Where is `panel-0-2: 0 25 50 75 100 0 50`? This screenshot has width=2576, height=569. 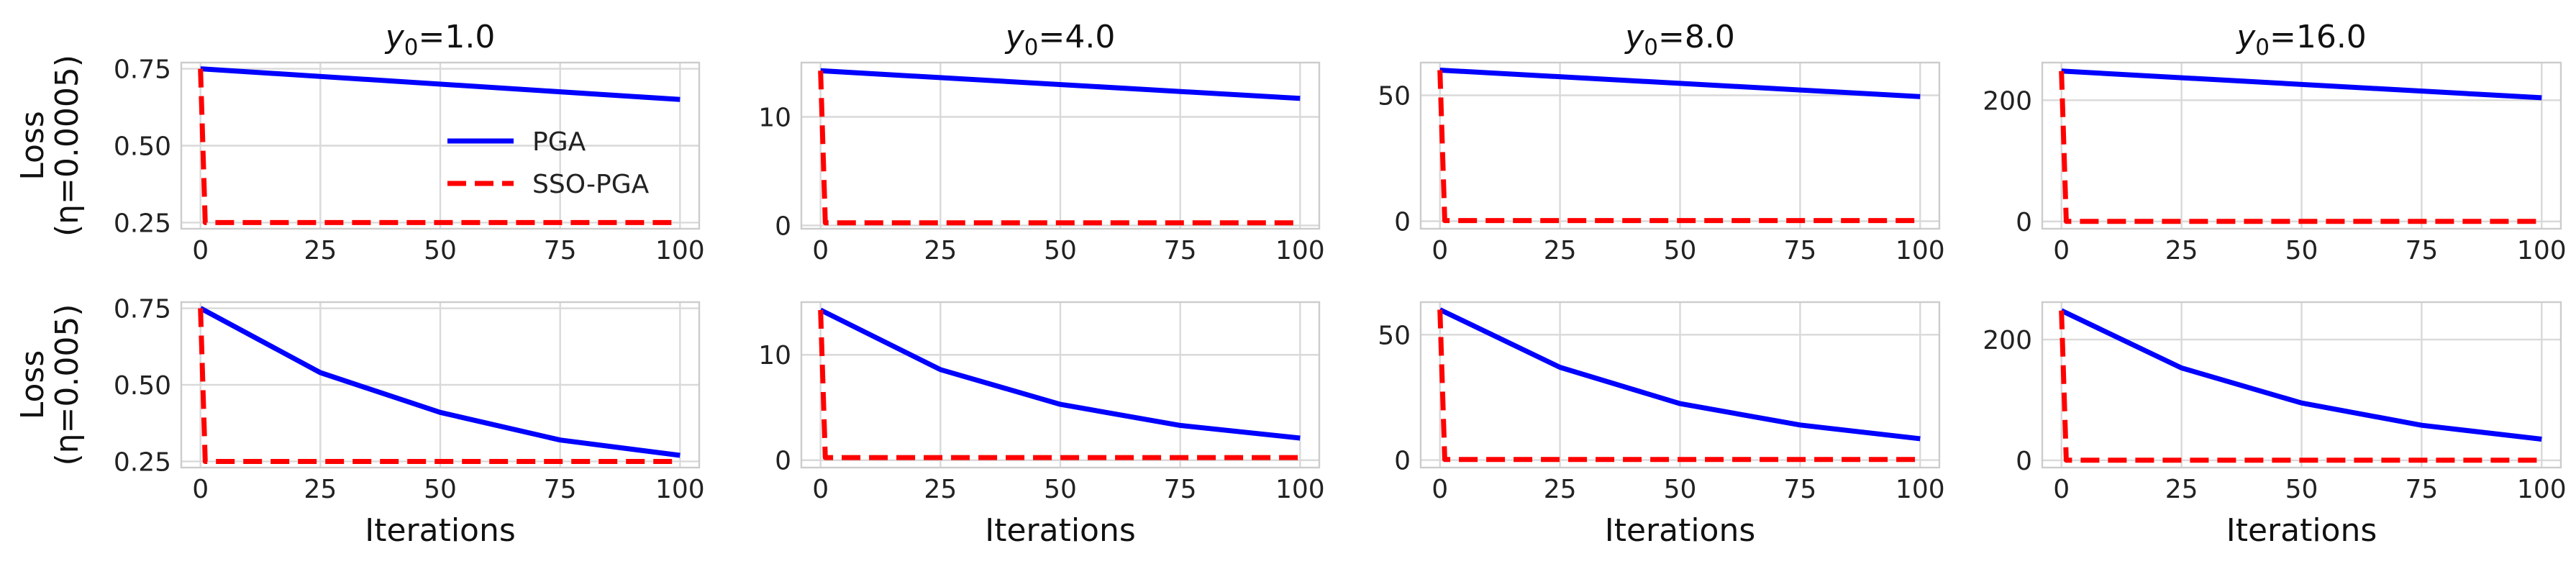
panel-0-2: 0 25 50 75 100 0 50 is located at coordinates (1661, 163).